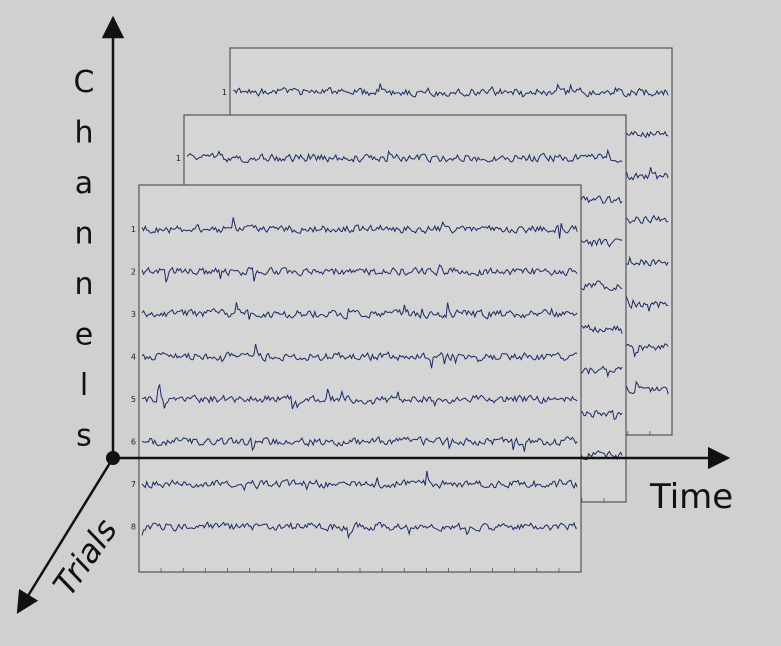 Image resolution: width=781 pixels, height=646 pixels. I want to click on channels-axis-letter: l, so click(84, 385).